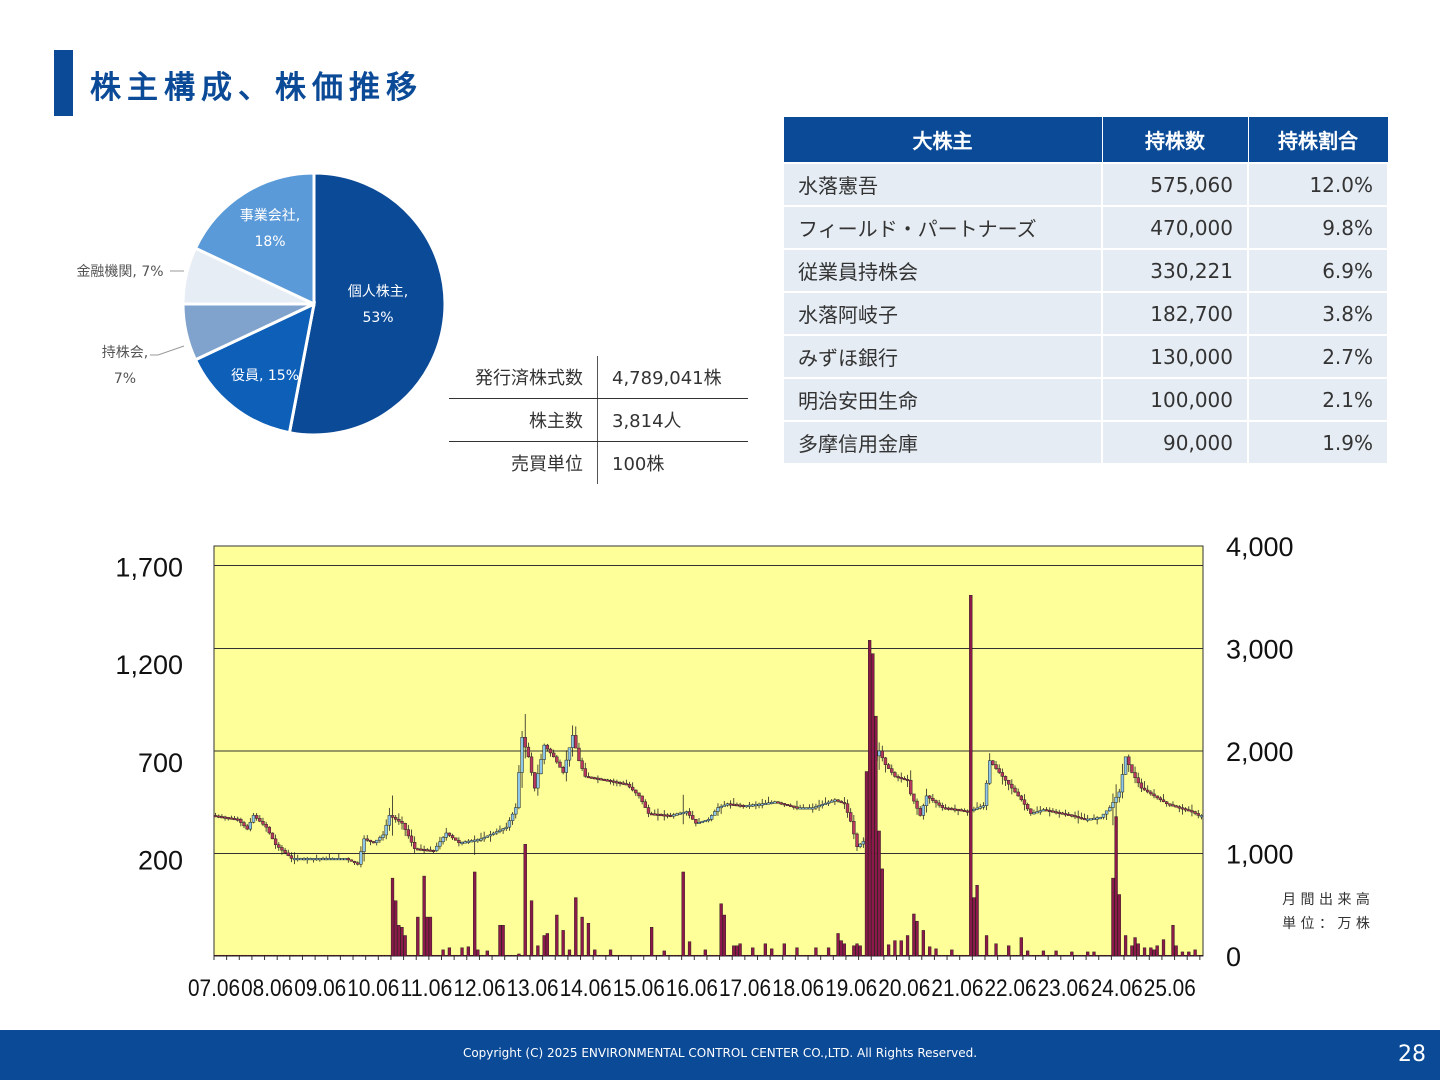  I want to click on share-info-table: 発行済株式数 4,789,041株 株主数 3,814人 売買単位 100株, so click(598, 420).